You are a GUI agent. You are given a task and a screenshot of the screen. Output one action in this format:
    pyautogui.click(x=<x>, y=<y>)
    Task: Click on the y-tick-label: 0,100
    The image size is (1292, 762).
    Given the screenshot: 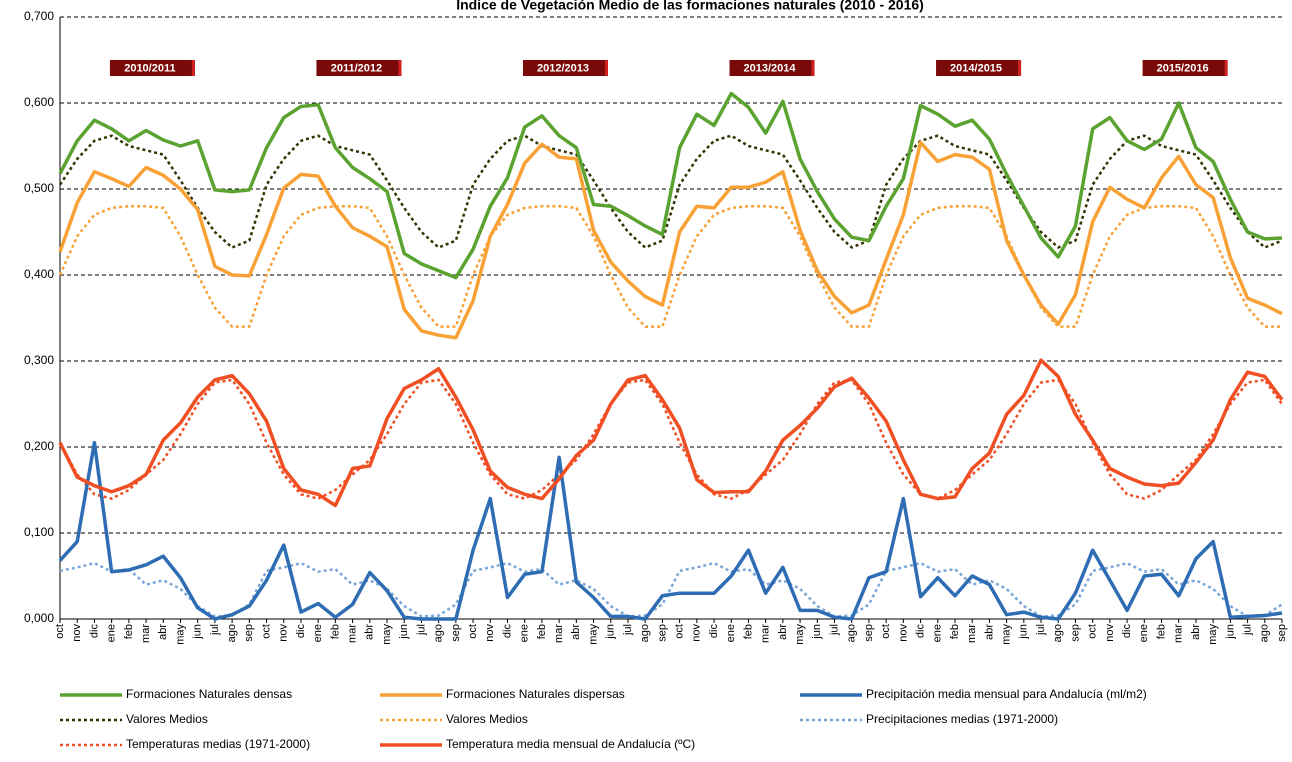 What is the action you would take?
    pyautogui.click(x=39, y=532)
    